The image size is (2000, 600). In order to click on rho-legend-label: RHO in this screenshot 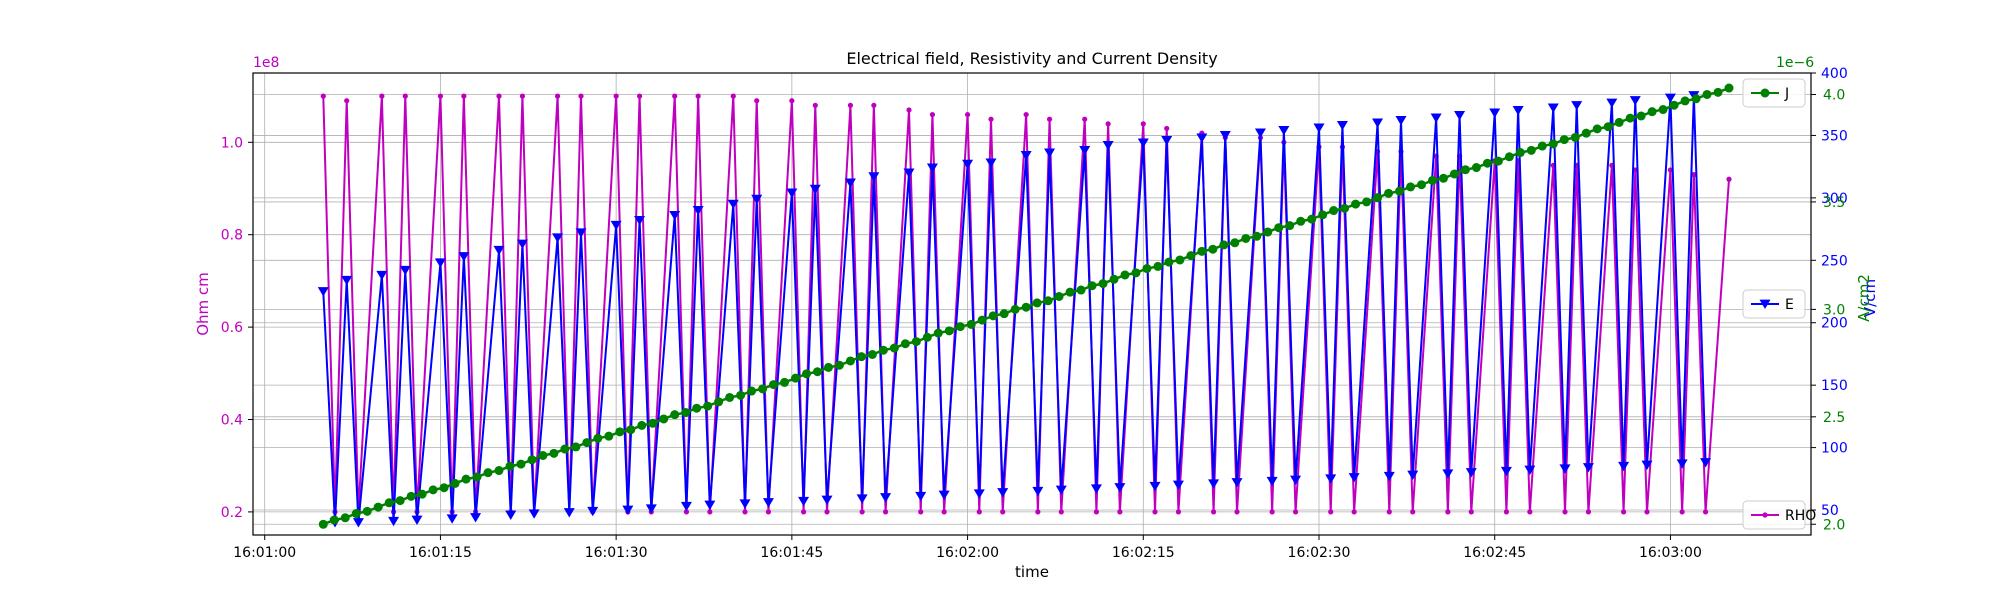, I will do `click(1800, 516)`.